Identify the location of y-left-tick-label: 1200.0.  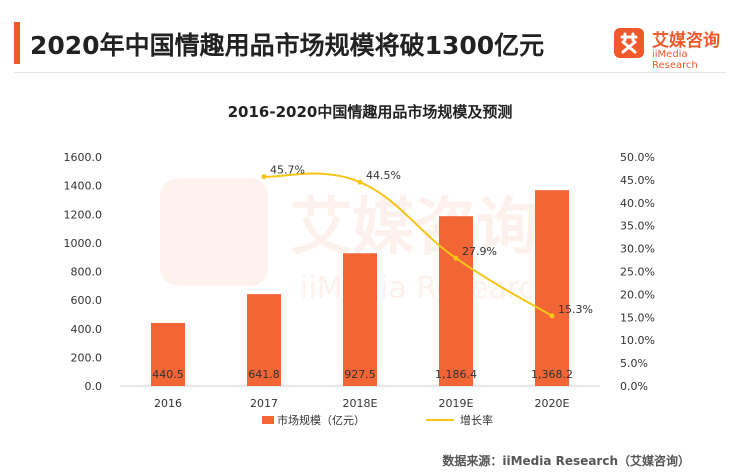
(83, 214).